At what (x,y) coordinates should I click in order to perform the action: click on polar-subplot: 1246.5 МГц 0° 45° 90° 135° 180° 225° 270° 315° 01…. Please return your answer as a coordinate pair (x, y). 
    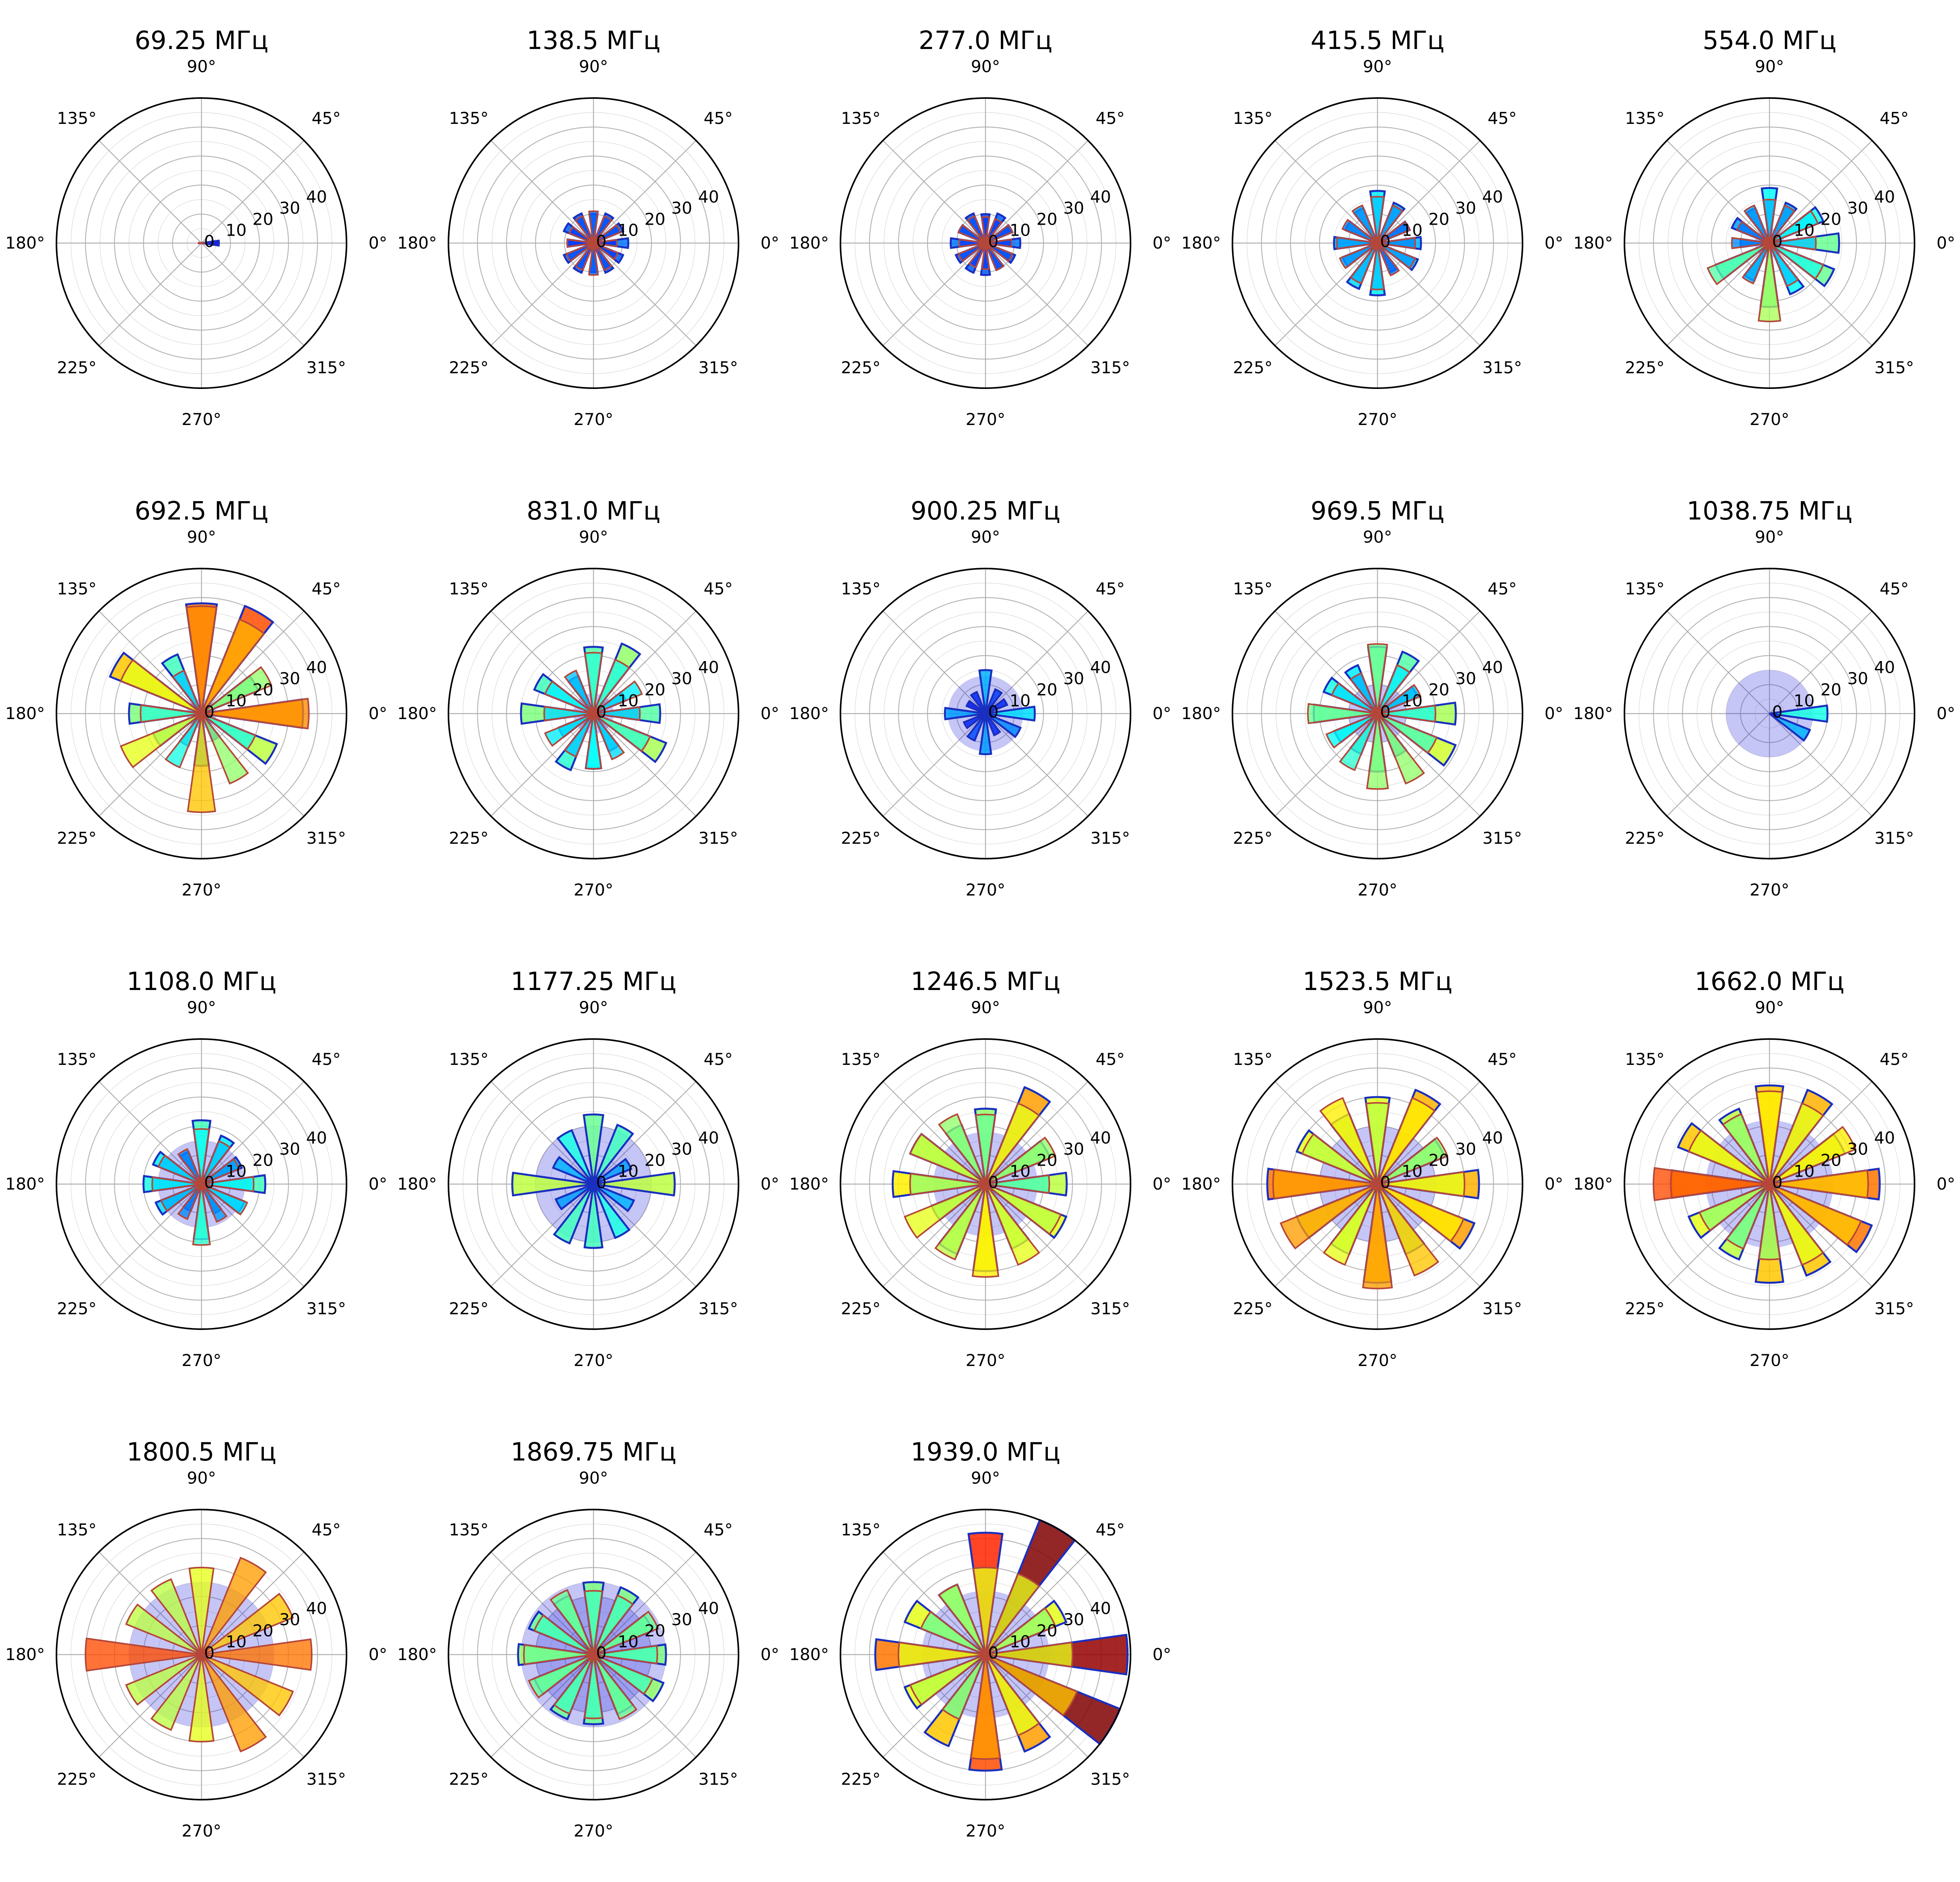
    Looking at the image, I should click on (980, 1168).